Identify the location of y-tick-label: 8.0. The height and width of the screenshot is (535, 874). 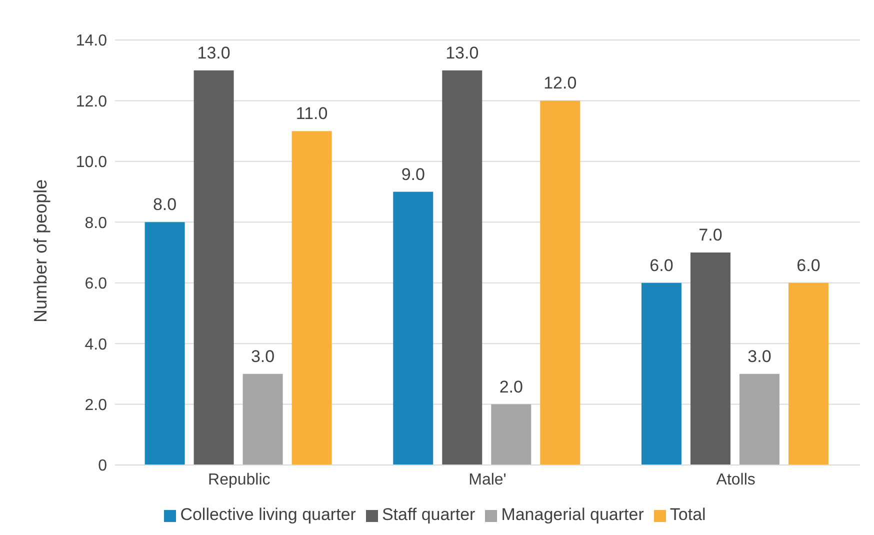
(96, 223).